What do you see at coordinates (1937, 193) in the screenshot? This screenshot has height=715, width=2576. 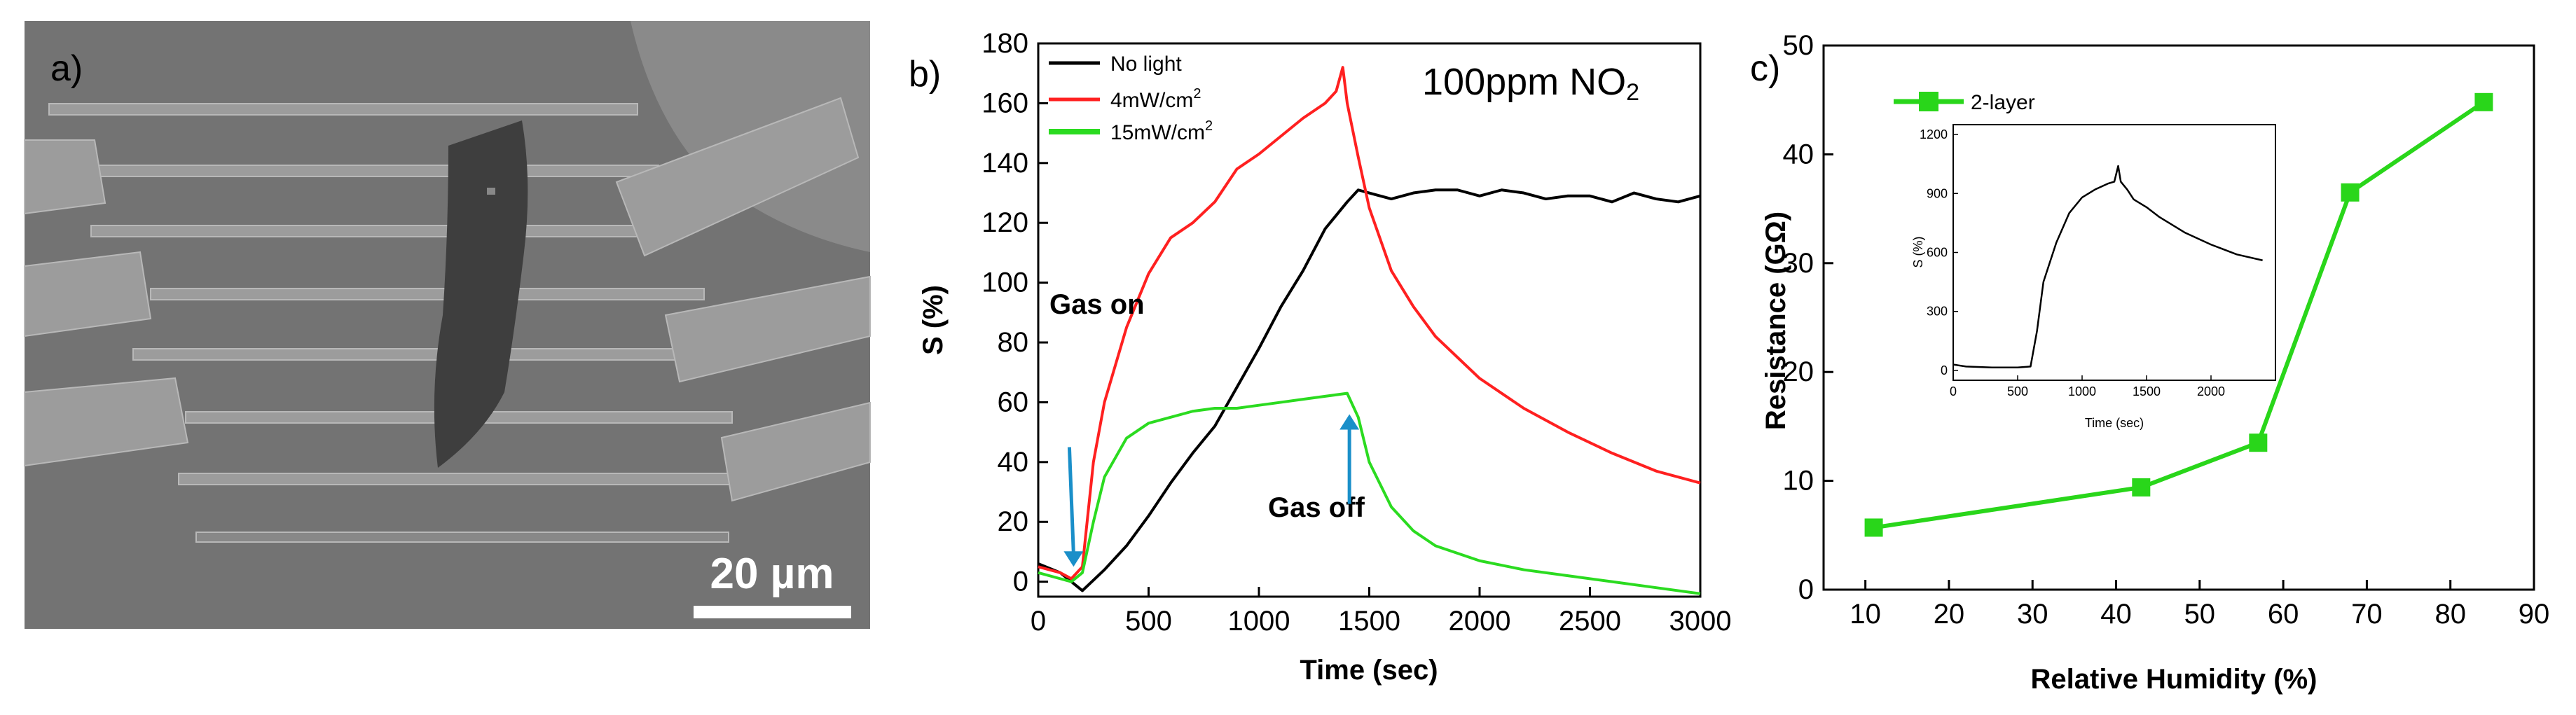 I see `inset-y-tick-label: 900` at bounding box center [1937, 193].